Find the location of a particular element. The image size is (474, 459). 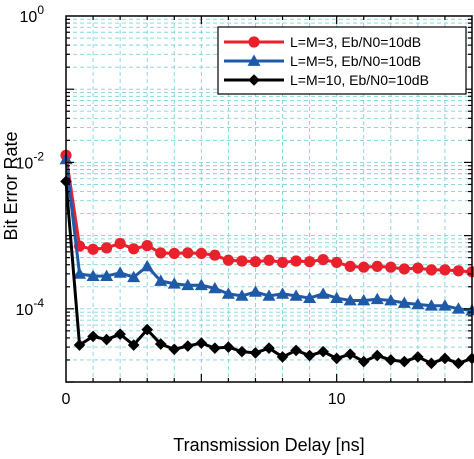

y-axis-label: Bit Error Rate is located at coordinates (11, 185).